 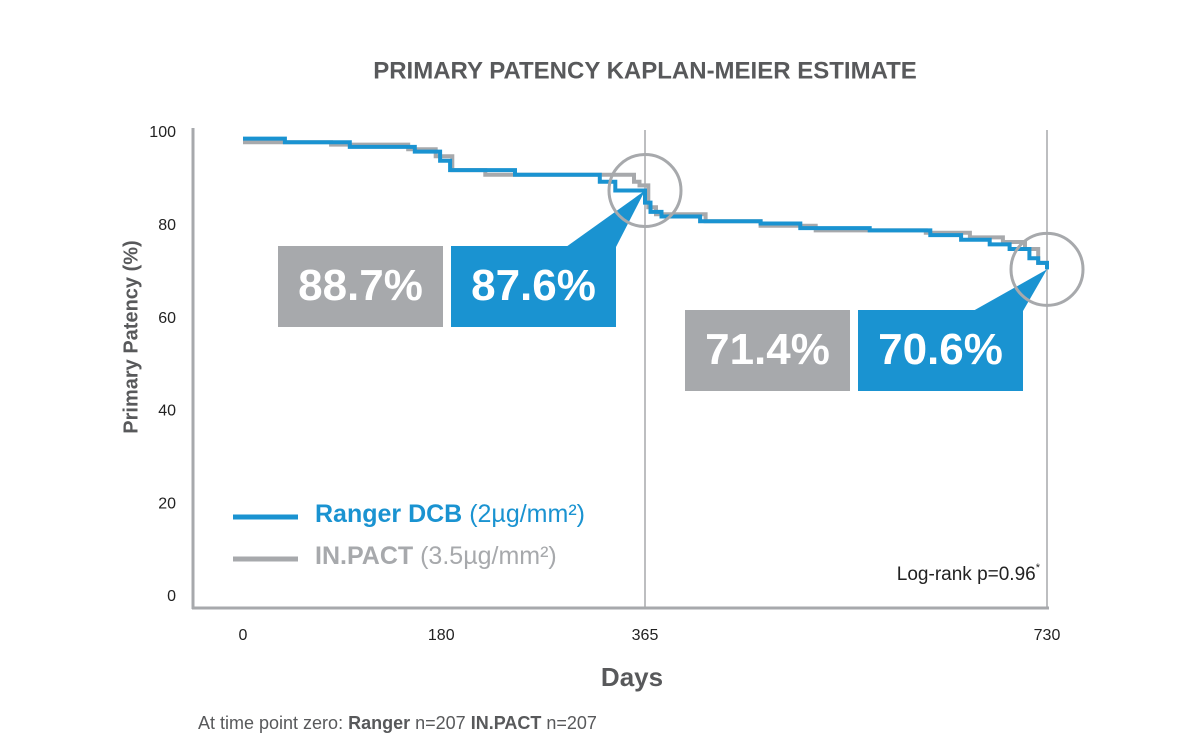 I want to click on footer-prefix: At time point zero:, so click(x=270, y=723).